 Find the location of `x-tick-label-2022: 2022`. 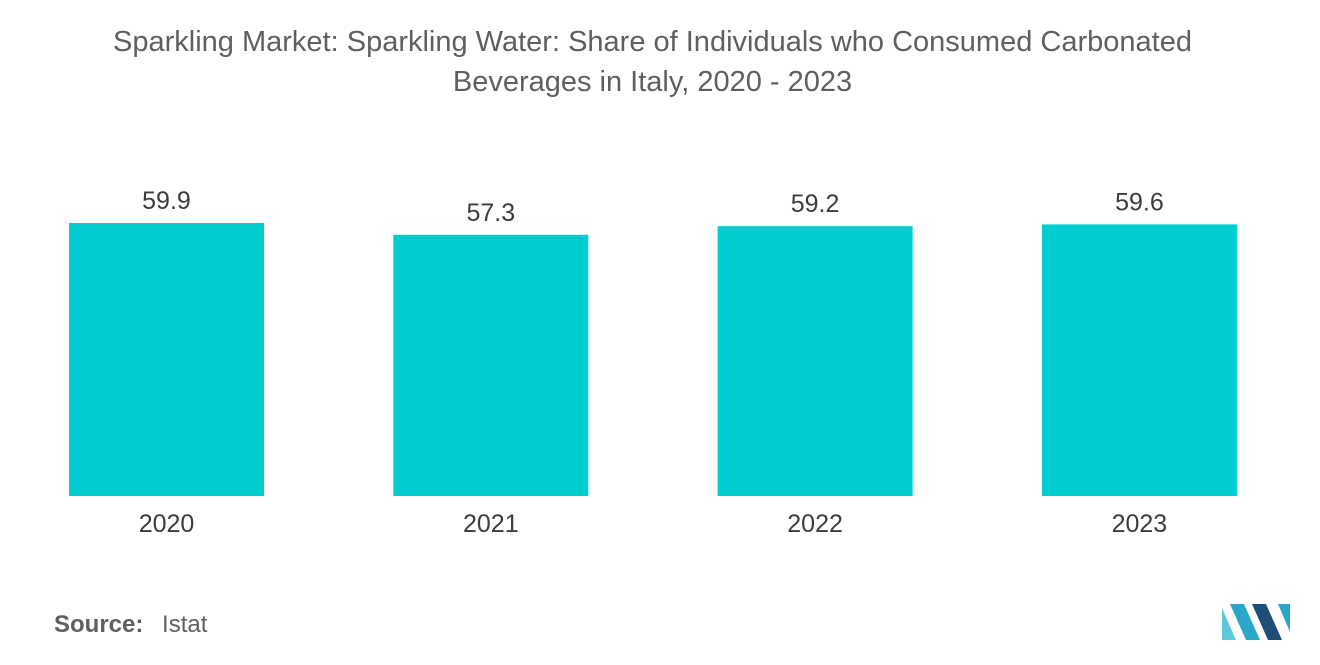

x-tick-label-2022: 2022 is located at coordinates (815, 524).